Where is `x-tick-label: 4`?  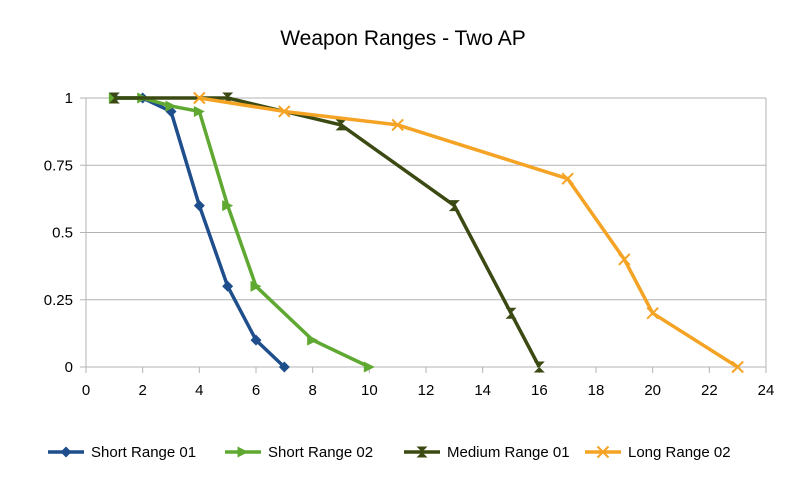
x-tick-label: 4 is located at coordinates (199, 390).